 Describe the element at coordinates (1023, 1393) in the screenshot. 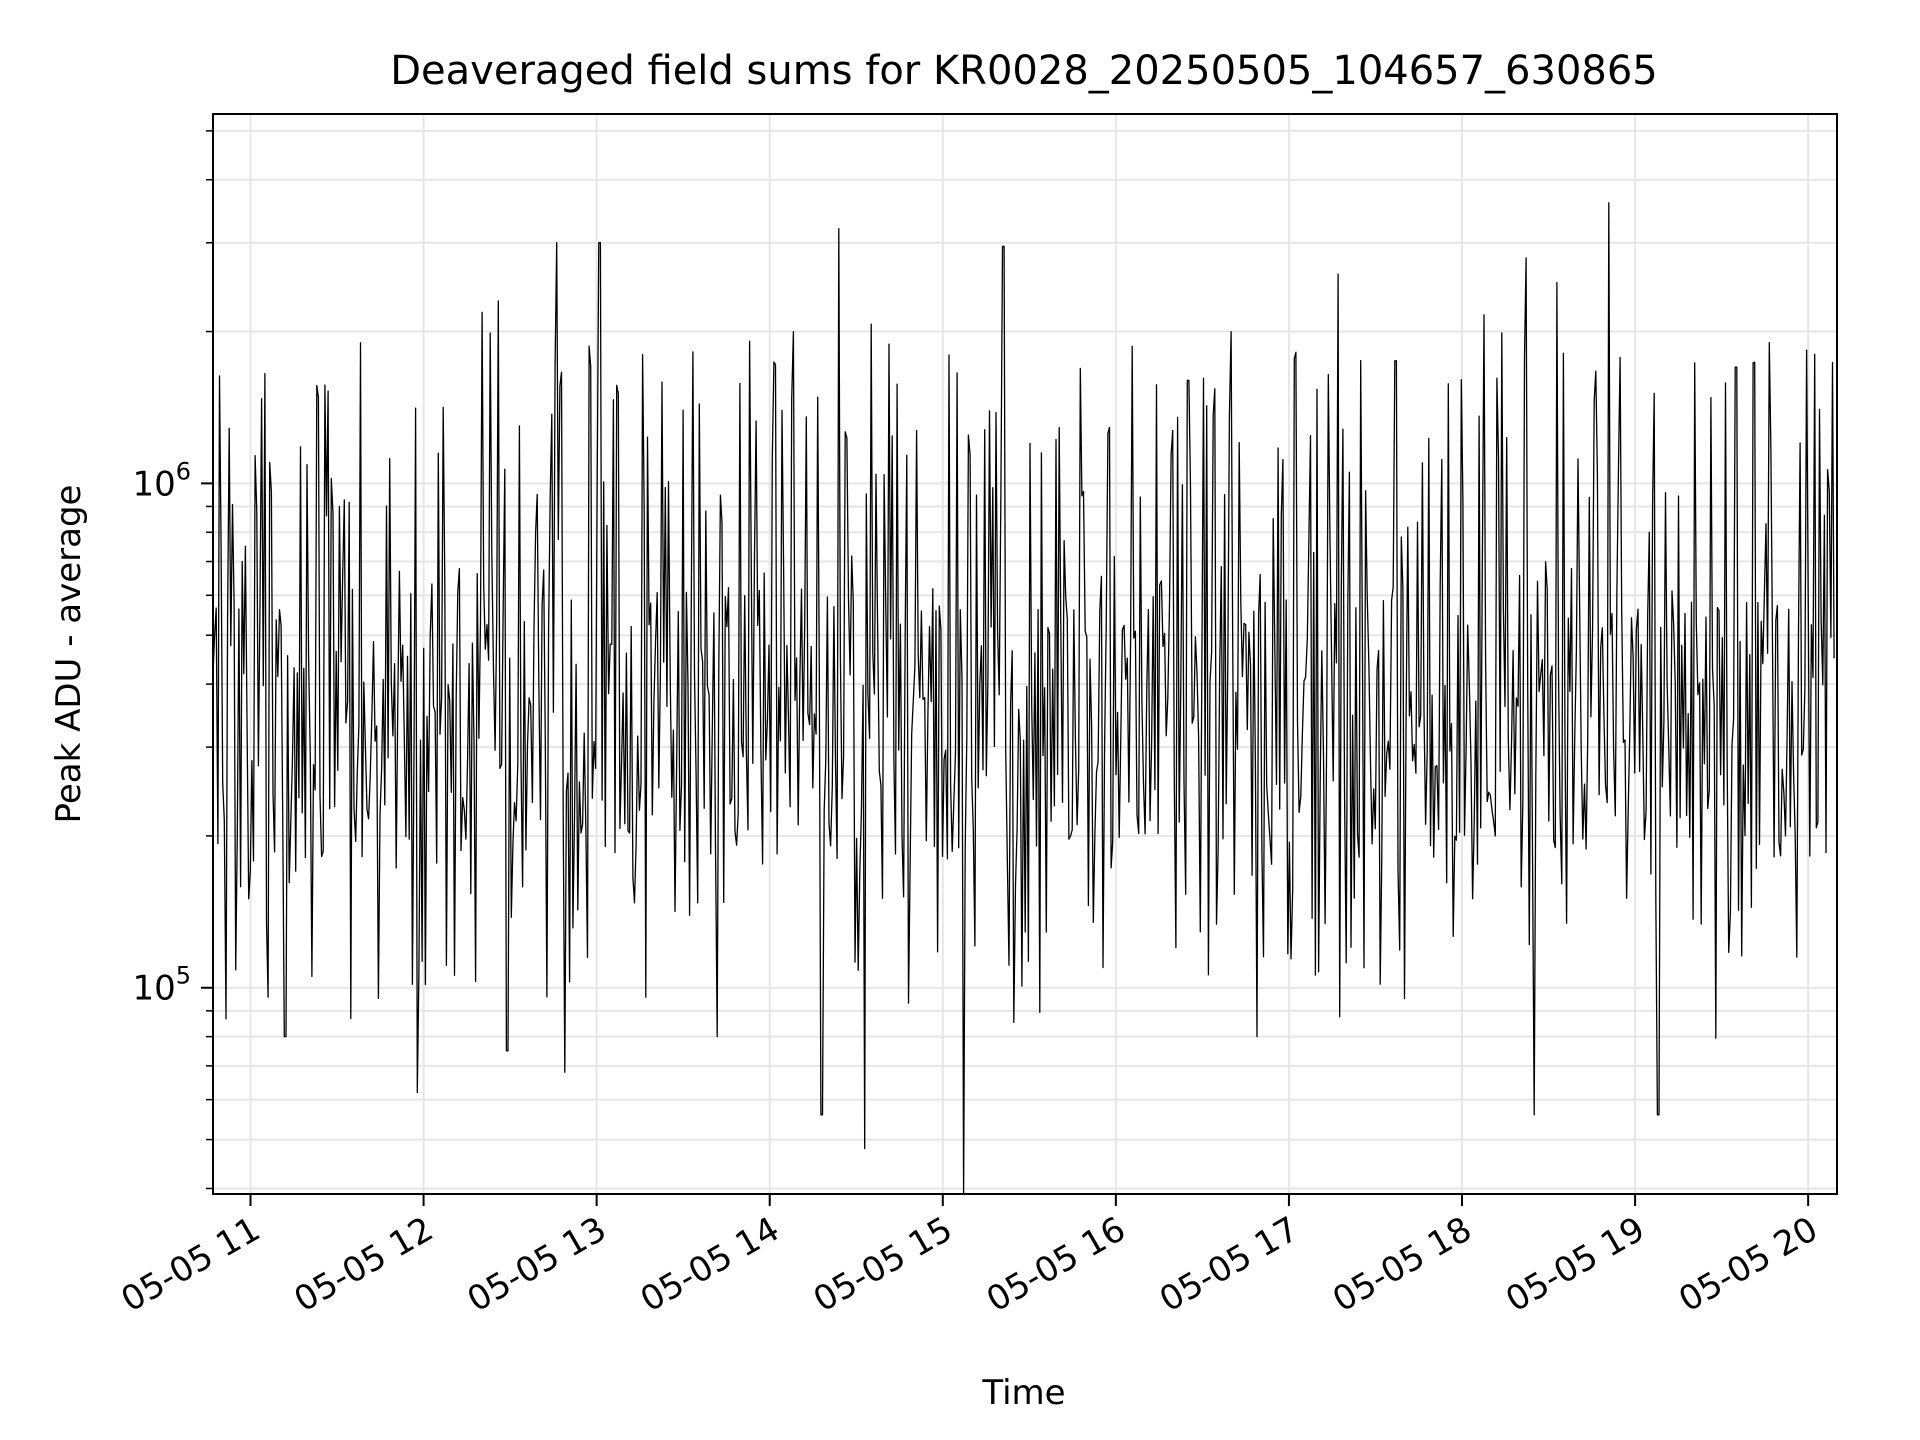

I see `x-axis-label: Time` at that location.